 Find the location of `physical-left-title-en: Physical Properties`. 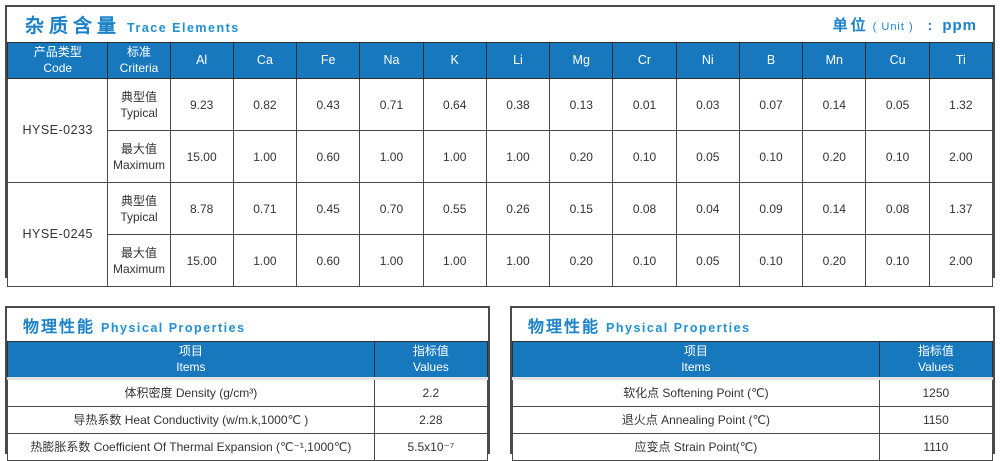

physical-left-title-en: Physical Properties is located at coordinates (173, 327).